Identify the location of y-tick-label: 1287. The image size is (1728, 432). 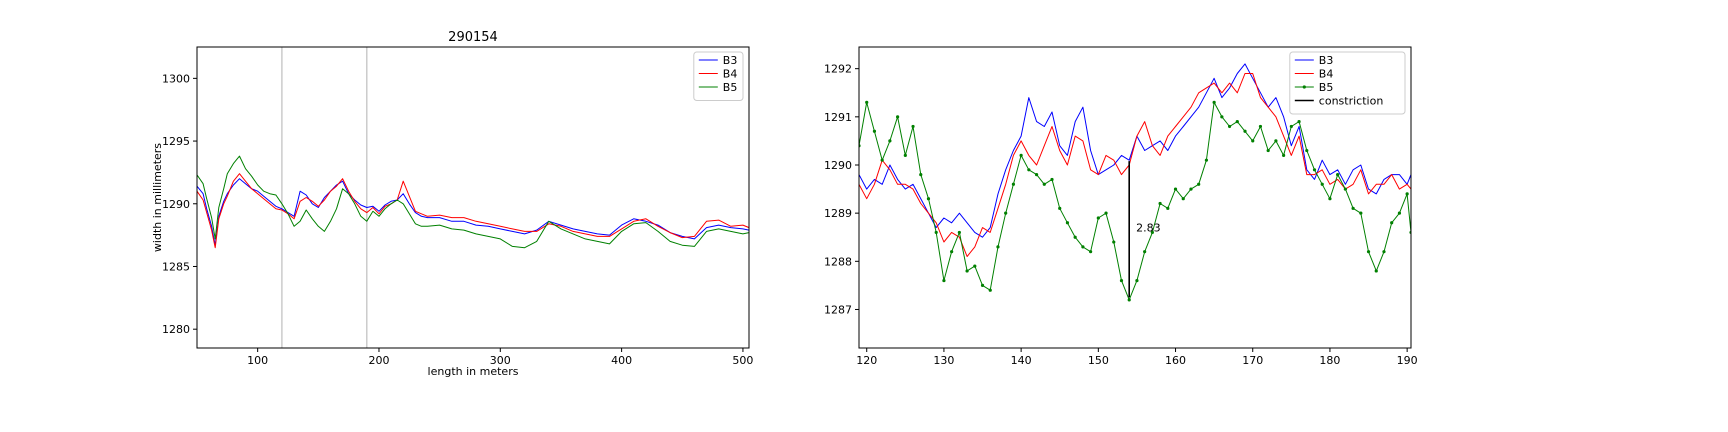
(838, 309).